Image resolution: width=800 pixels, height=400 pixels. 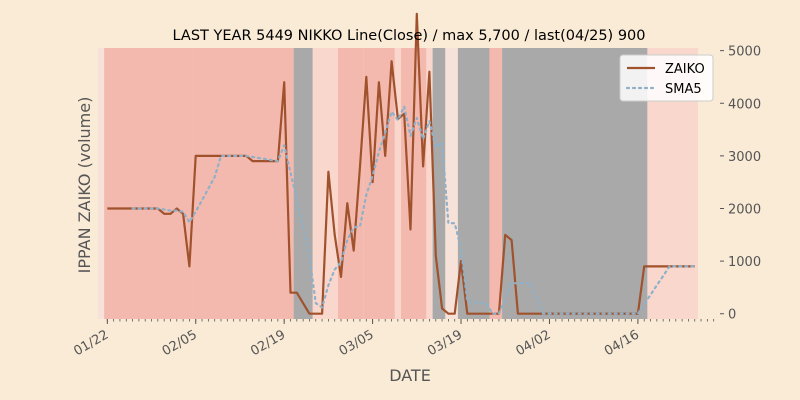 I want to click on y-tick-label: 1000, so click(x=744, y=262).